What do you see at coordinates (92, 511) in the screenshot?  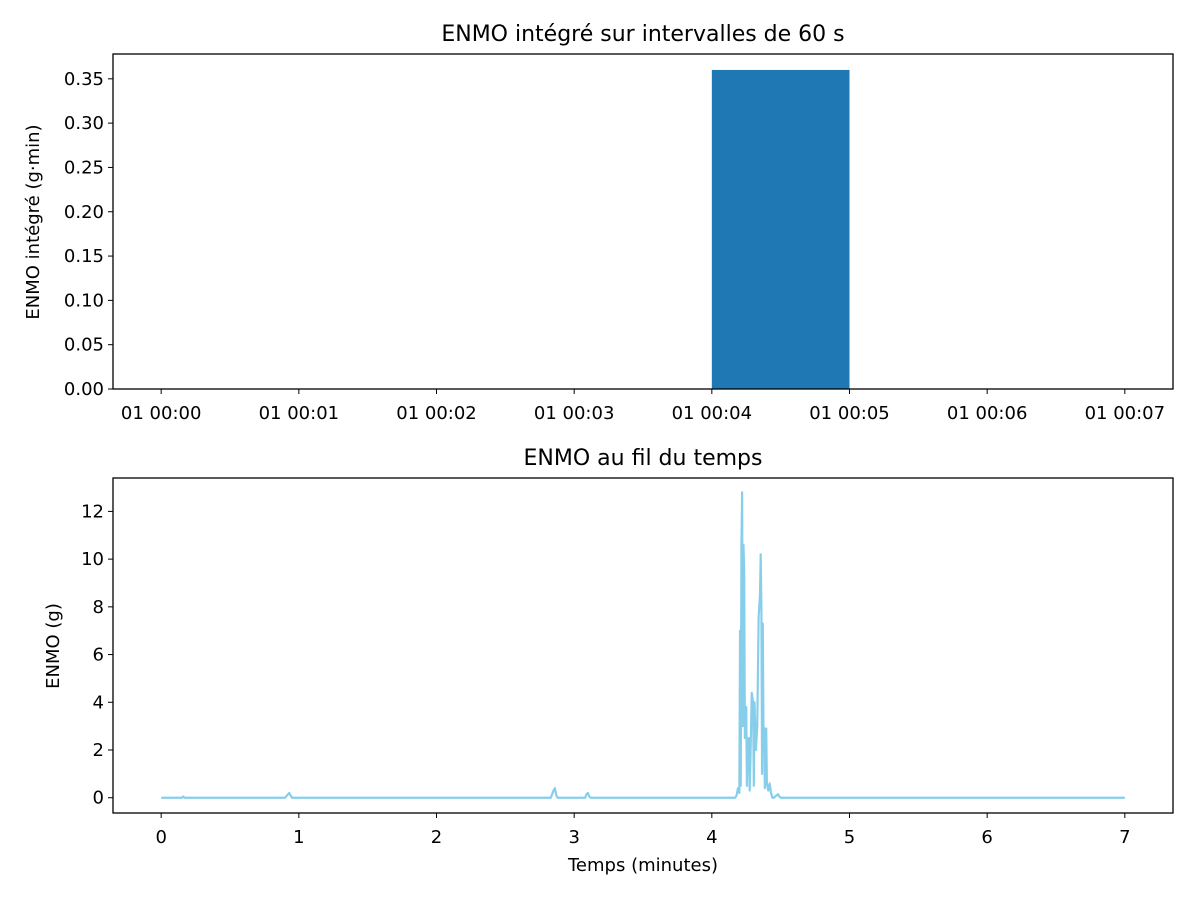 I see `line-y-tick-label: 12` at bounding box center [92, 511].